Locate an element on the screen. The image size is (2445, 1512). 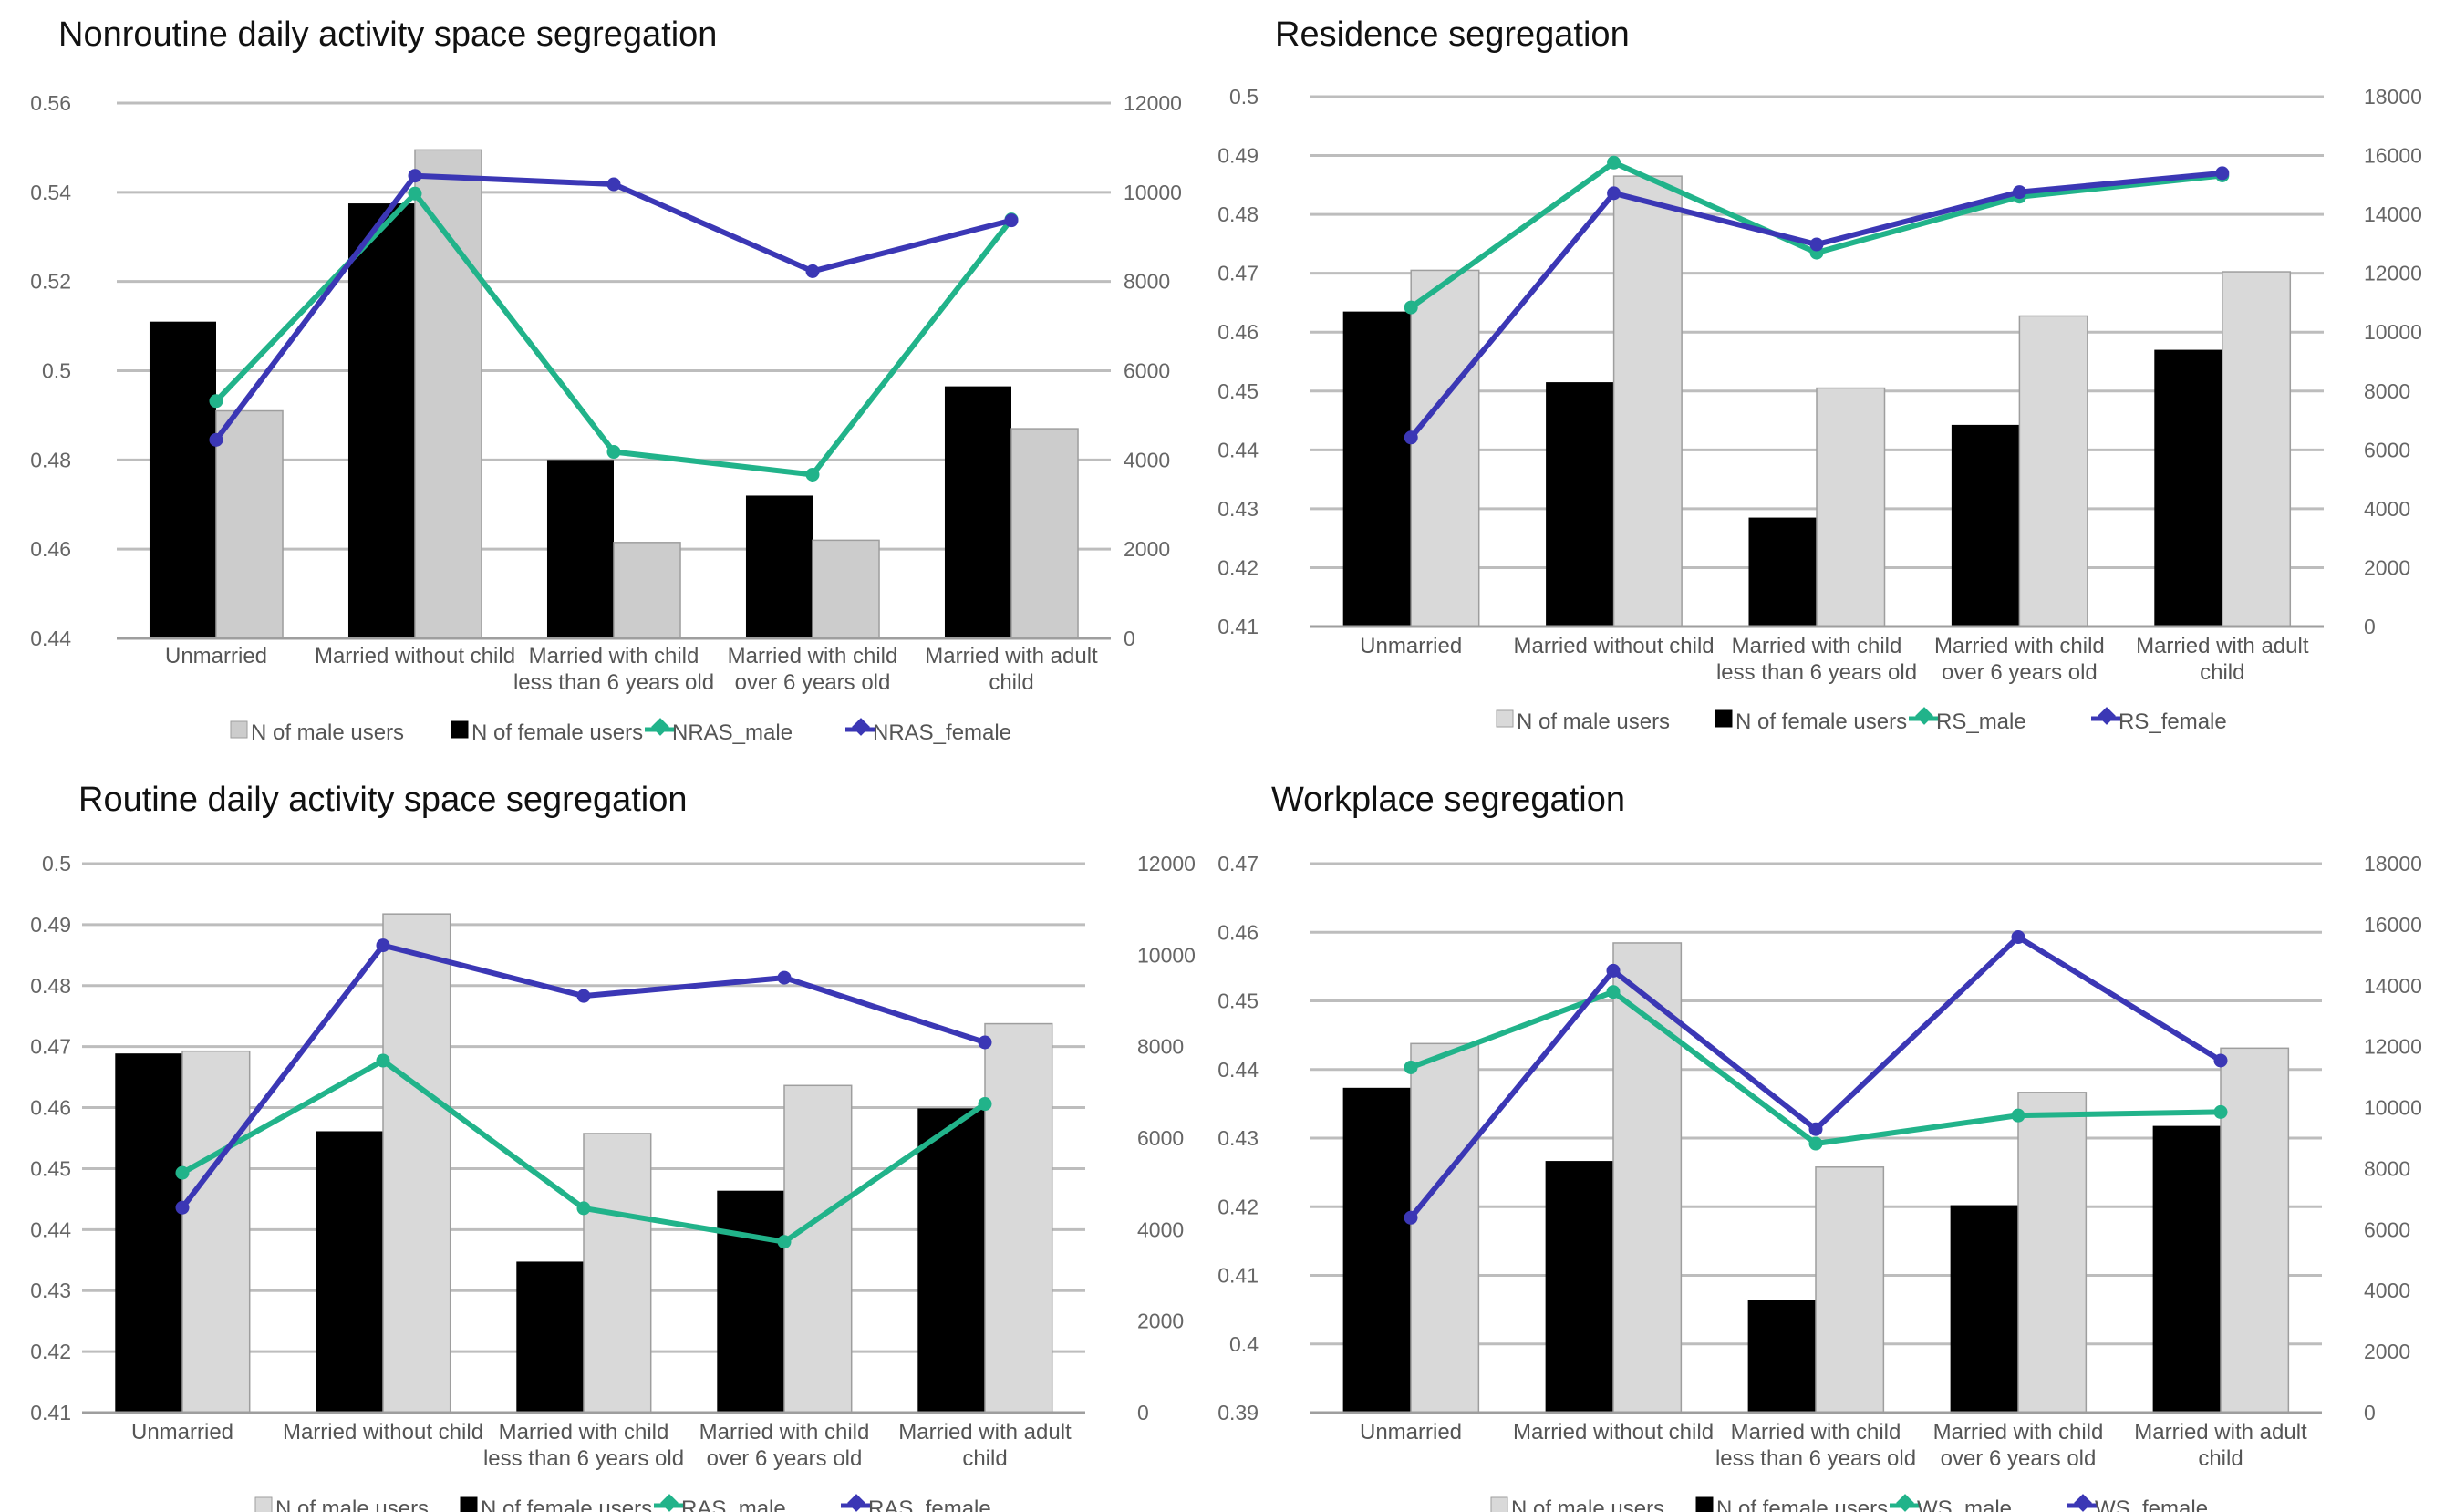
legend-label: RAS_male is located at coordinates (733, 1504).